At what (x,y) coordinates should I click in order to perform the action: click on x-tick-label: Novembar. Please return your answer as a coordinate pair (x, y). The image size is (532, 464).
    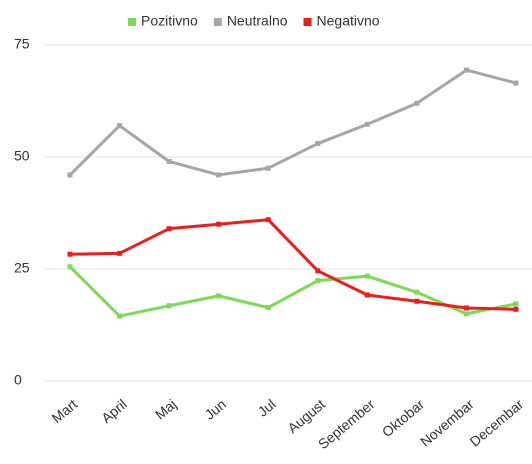
    Looking at the image, I should click on (447, 423).